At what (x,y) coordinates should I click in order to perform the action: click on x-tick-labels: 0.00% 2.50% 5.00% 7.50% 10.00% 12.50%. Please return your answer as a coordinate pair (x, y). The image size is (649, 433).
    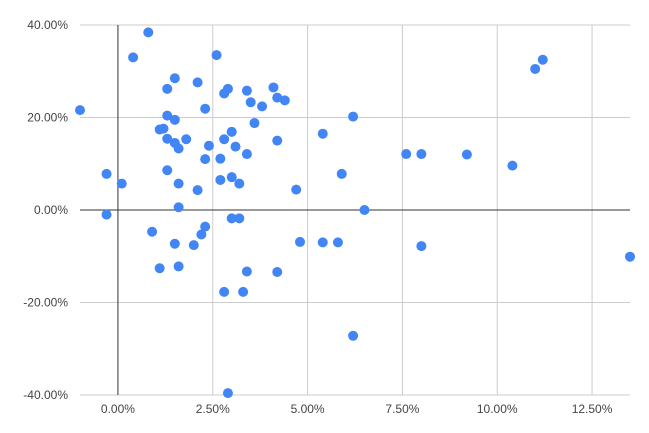
    Looking at the image, I should click on (357, 409).